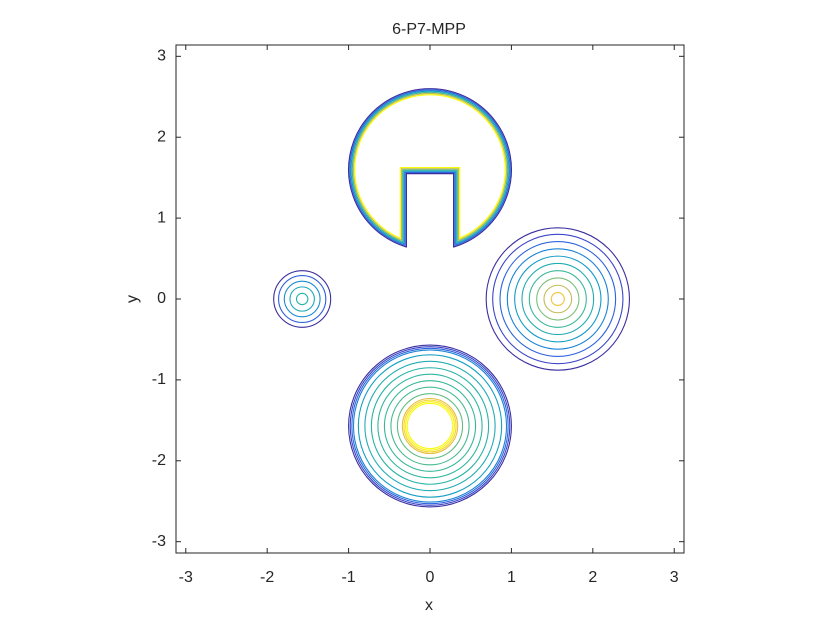 This screenshot has width=830, height=623. I want to click on y-tick-label: 1, so click(161, 217).